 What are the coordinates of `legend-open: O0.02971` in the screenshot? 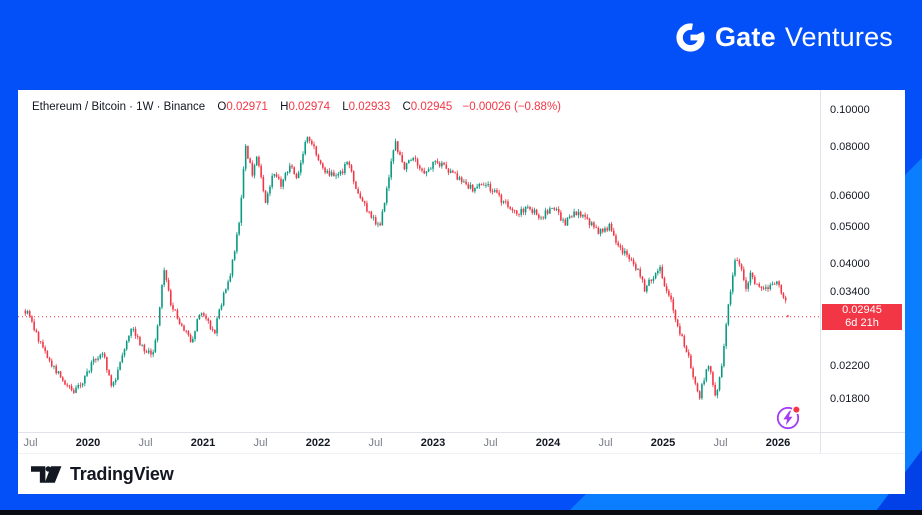 It's located at (242, 107).